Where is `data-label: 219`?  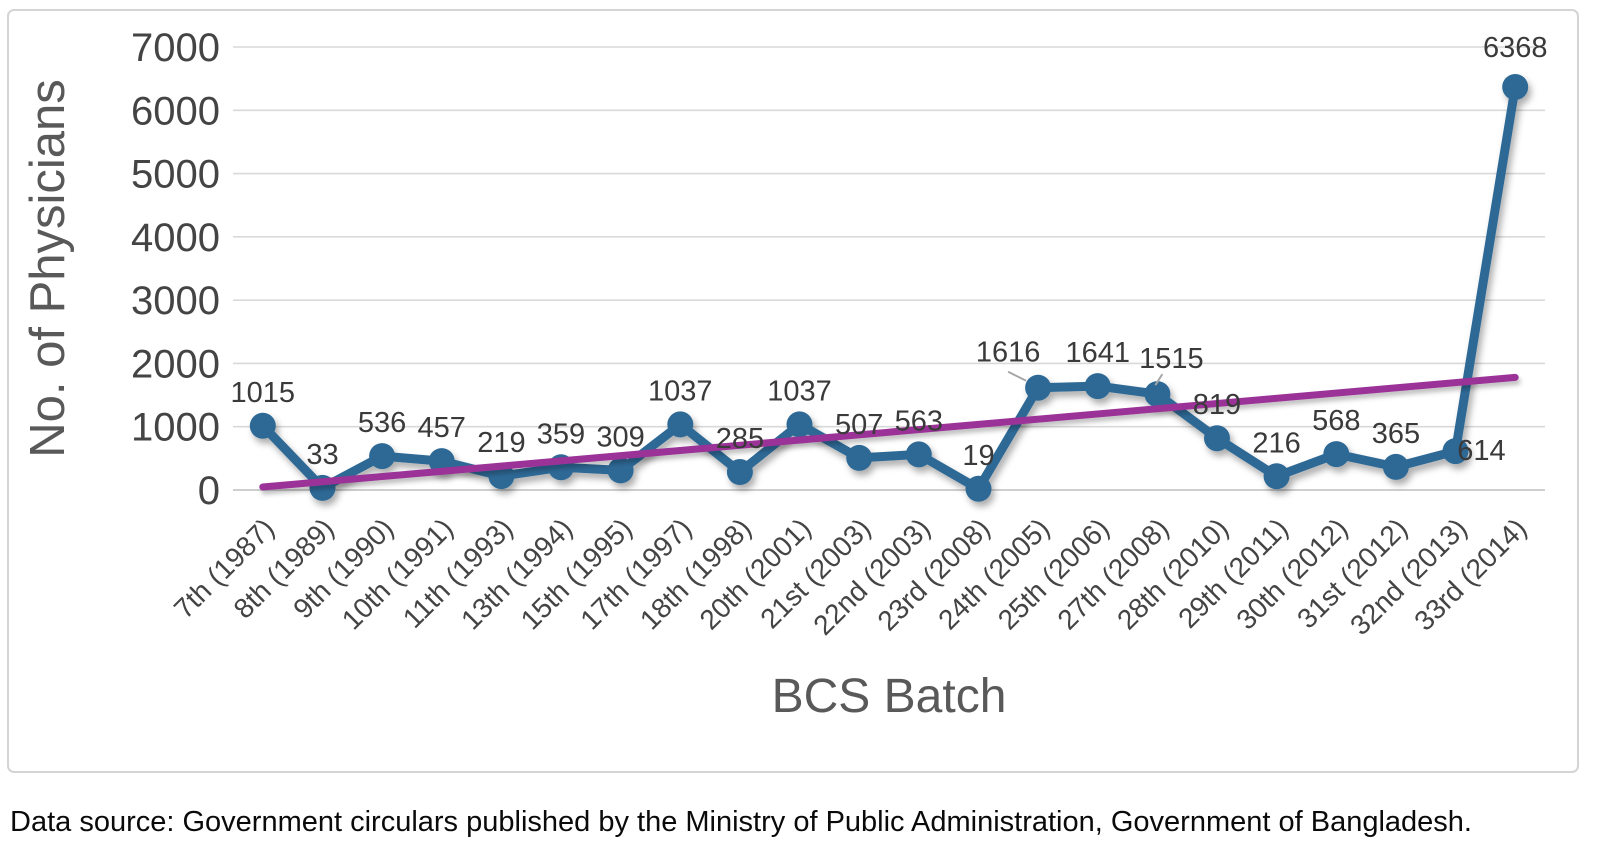
data-label: 219 is located at coordinates (501, 443).